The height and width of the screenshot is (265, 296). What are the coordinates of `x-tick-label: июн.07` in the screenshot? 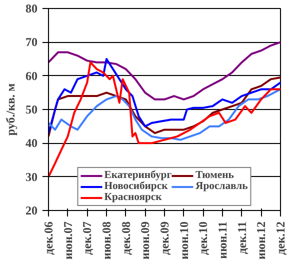 It's located at (67, 241).